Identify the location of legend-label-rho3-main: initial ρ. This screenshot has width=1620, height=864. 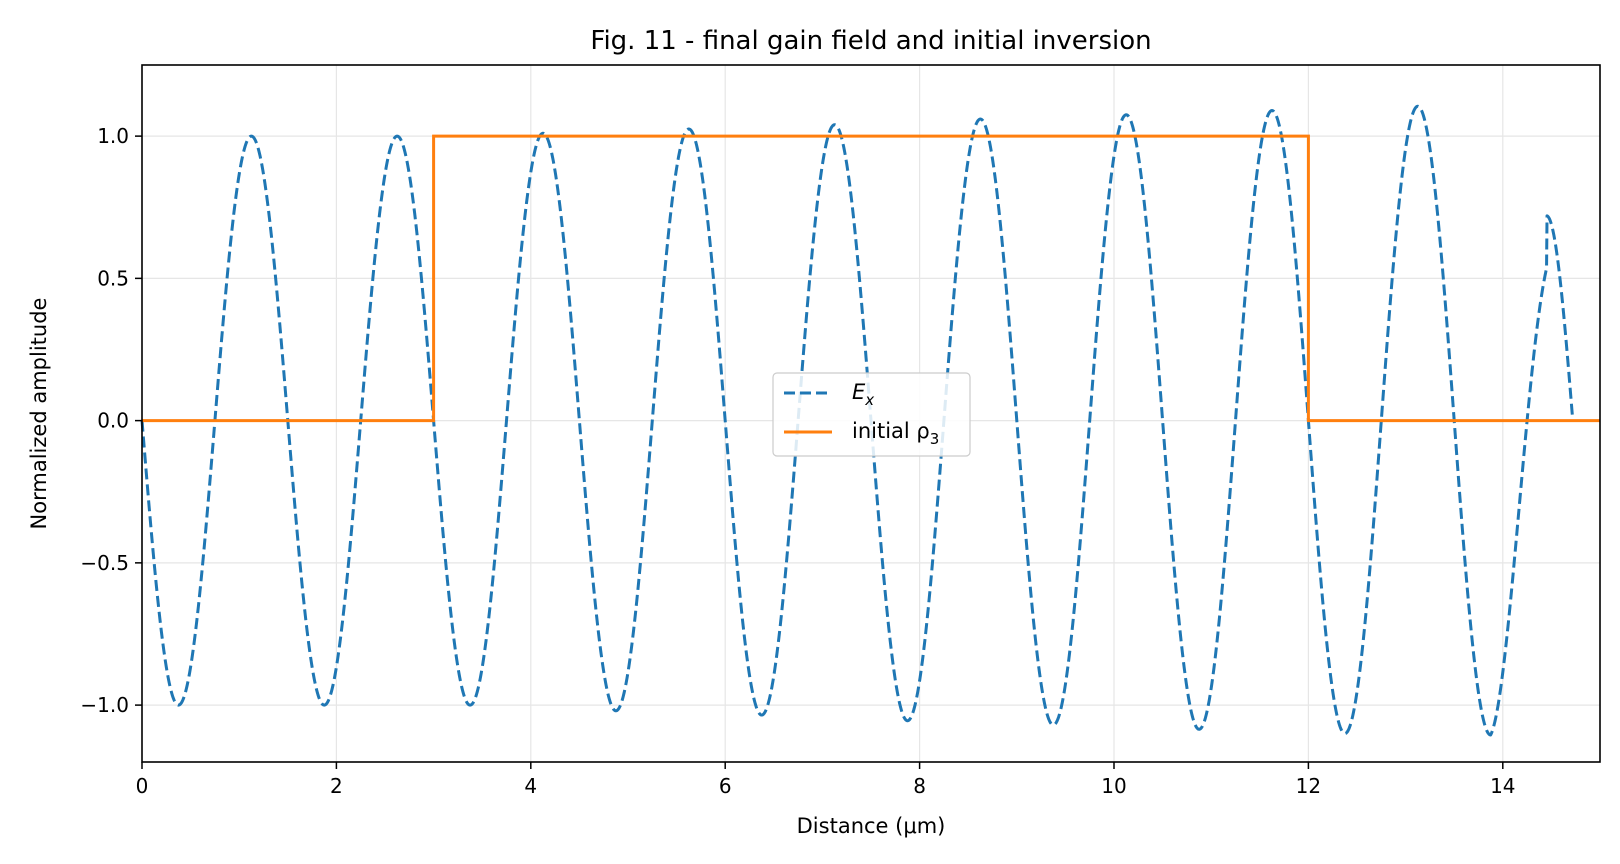
(891, 431).